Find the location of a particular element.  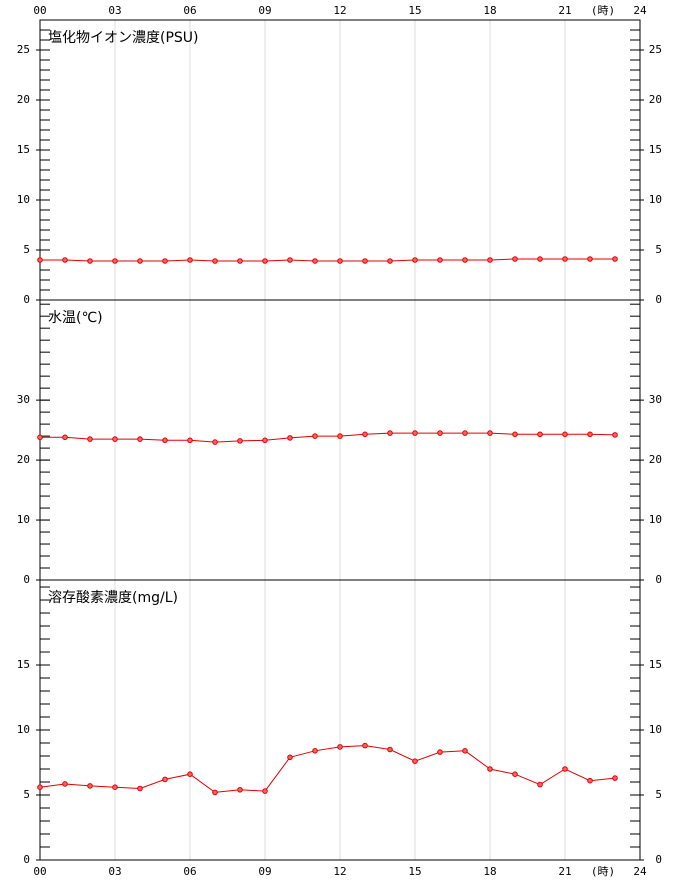

x-tick-label: 03 is located at coordinates (114, 10).